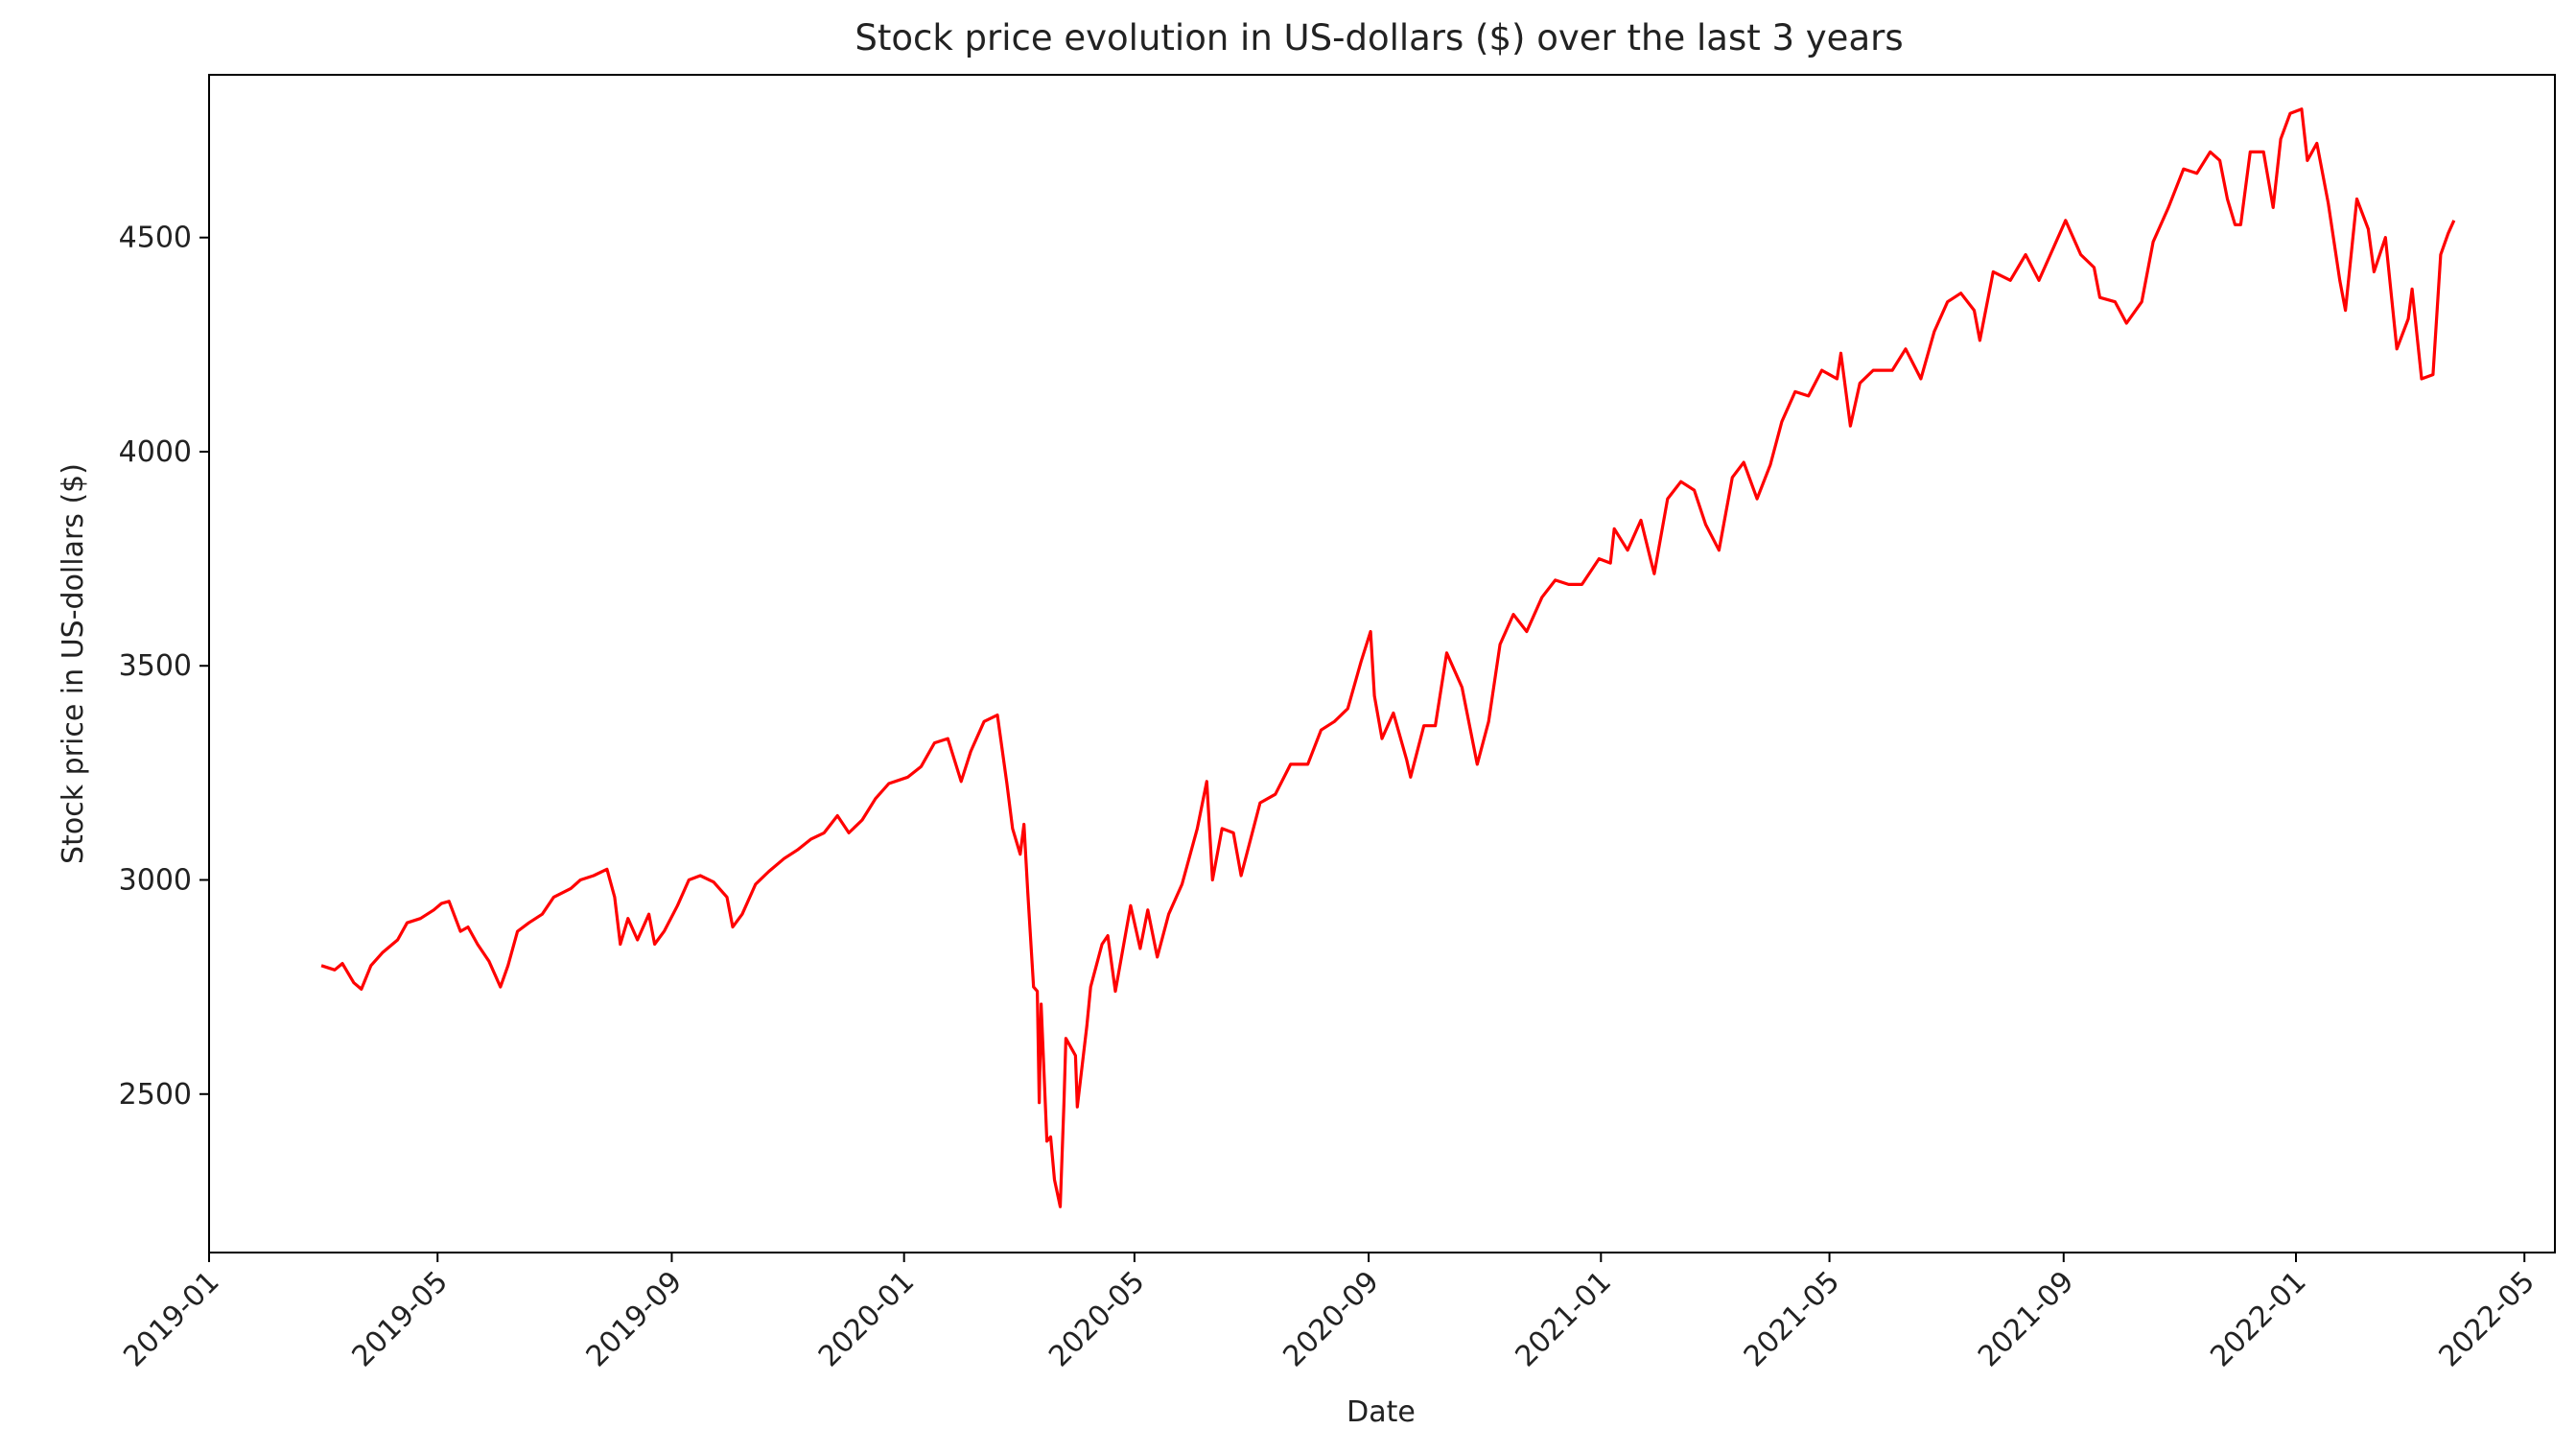 The height and width of the screenshot is (1429, 2576). Describe the element at coordinates (155, 881) in the screenshot. I see `y-tick-label: 3000` at that location.